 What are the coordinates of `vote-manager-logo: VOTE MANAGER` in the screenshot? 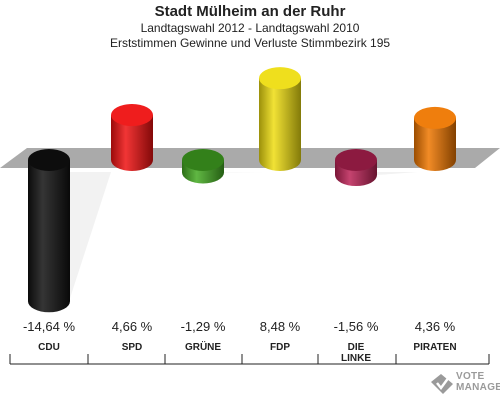 It's located at (464, 383).